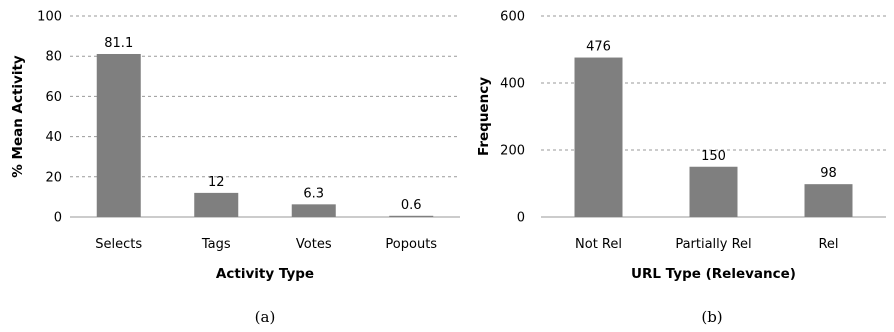  What do you see at coordinates (828, 244) in the screenshot?
I see `chart-1-category-label: Rel` at bounding box center [828, 244].